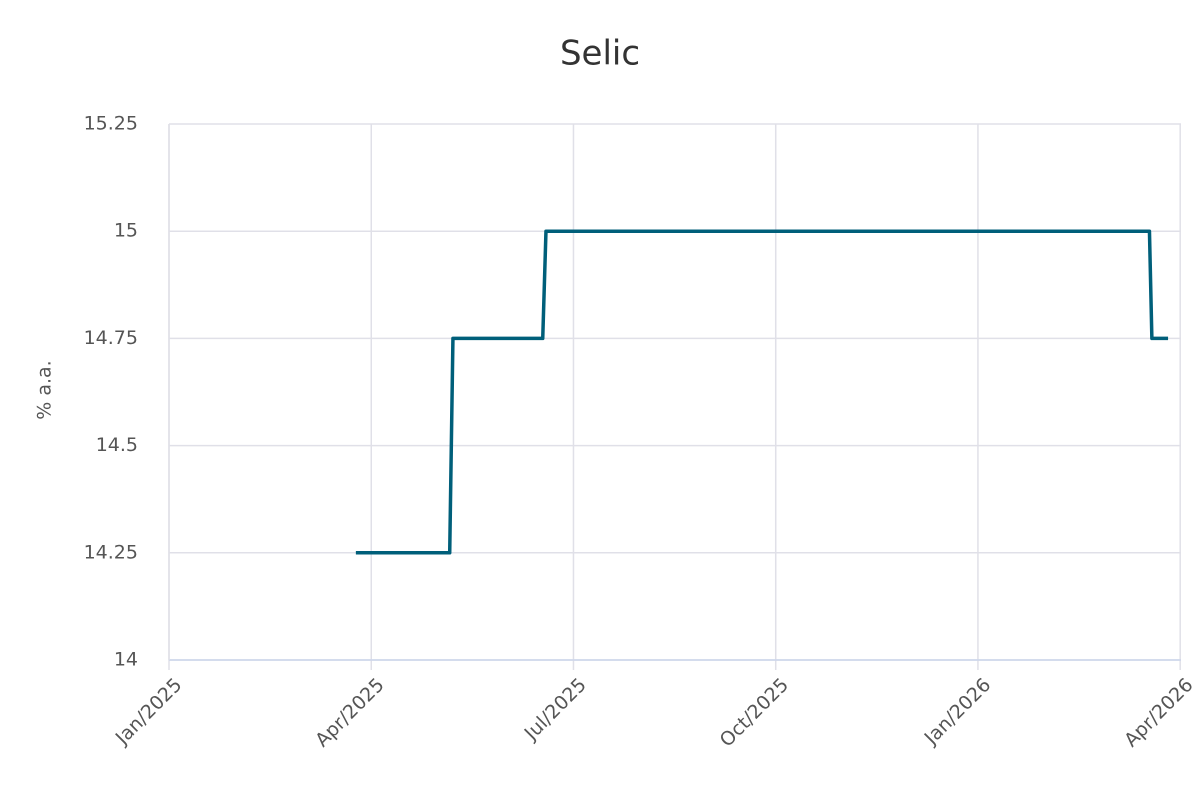 This screenshot has width=1200, height=800. What do you see at coordinates (600, 54) in the screenshot?
I see `chart-title: Selic` at bounding box center [600, 54].